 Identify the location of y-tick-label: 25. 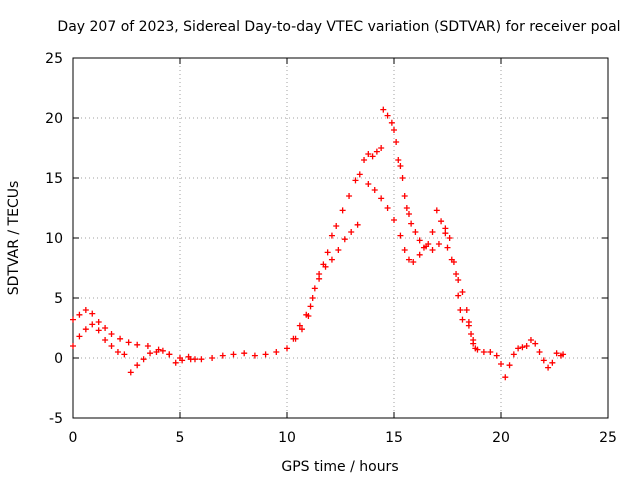
(54, 59).